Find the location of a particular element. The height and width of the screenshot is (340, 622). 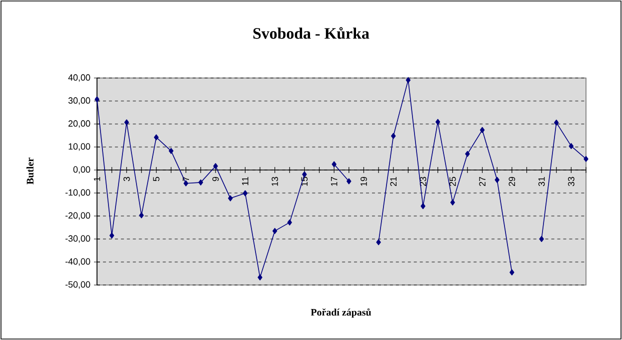

x-tick-label: 33 is located at coordinates (571, 181).